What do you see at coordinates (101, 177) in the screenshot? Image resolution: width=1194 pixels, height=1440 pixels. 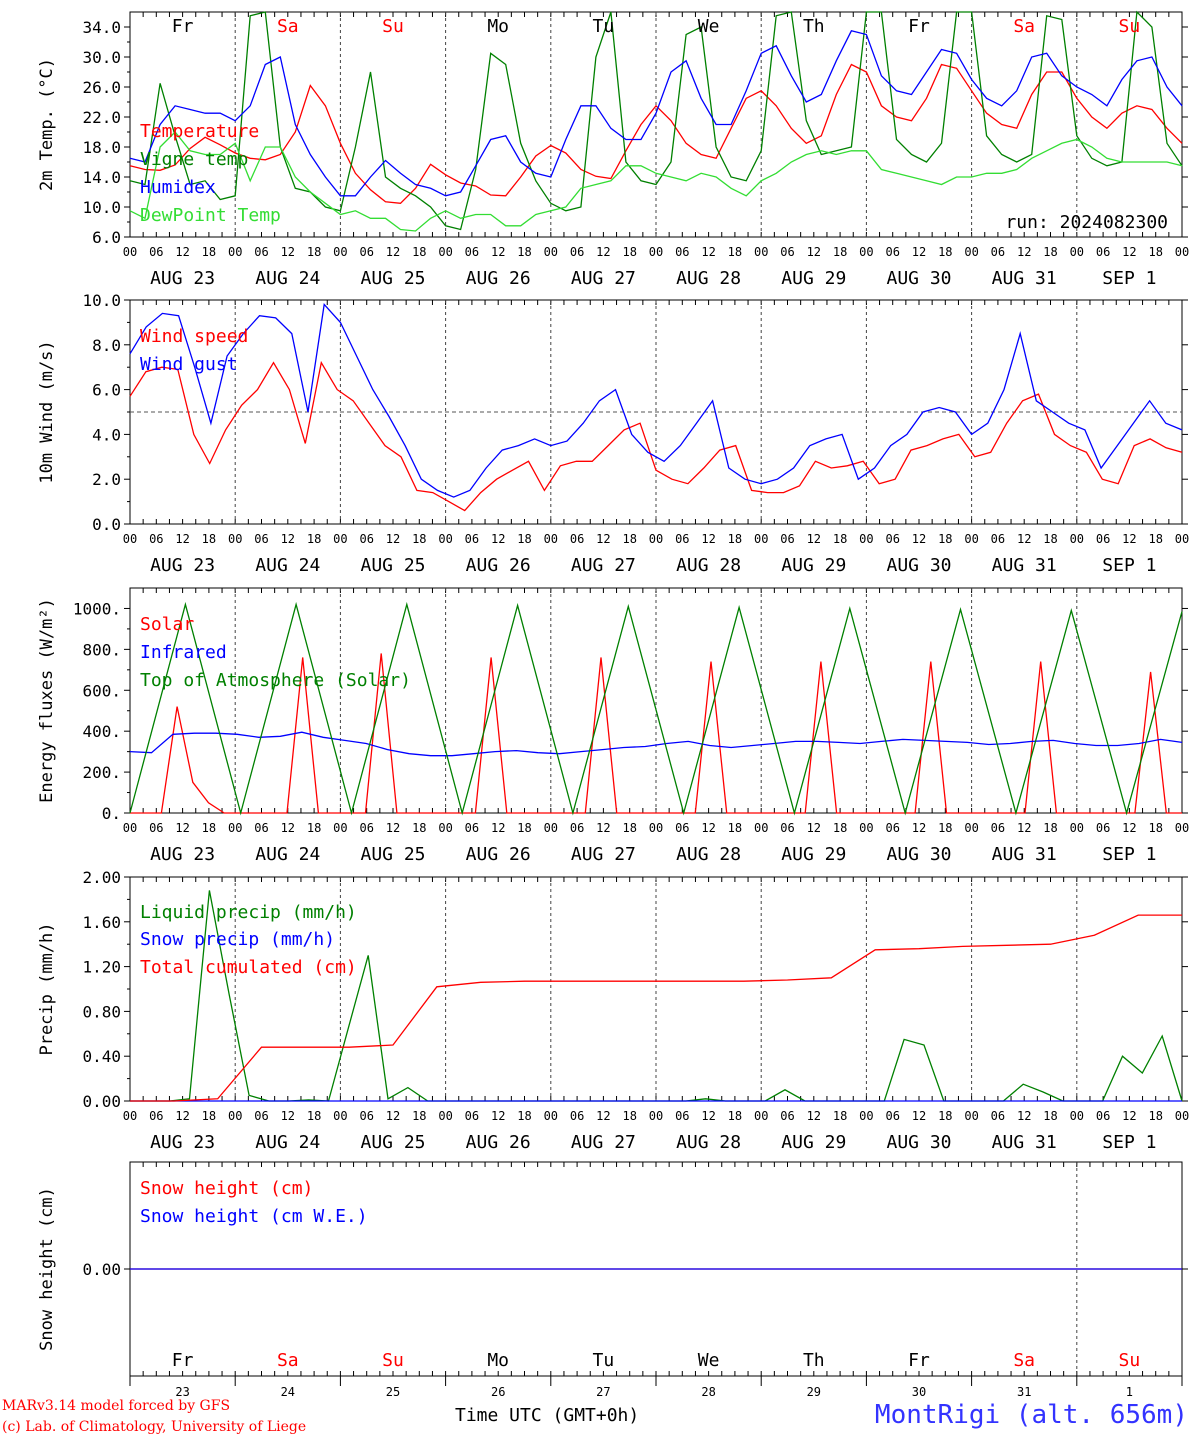 I see `y-tick-label: 14.0` at bounding box center [101, 177].